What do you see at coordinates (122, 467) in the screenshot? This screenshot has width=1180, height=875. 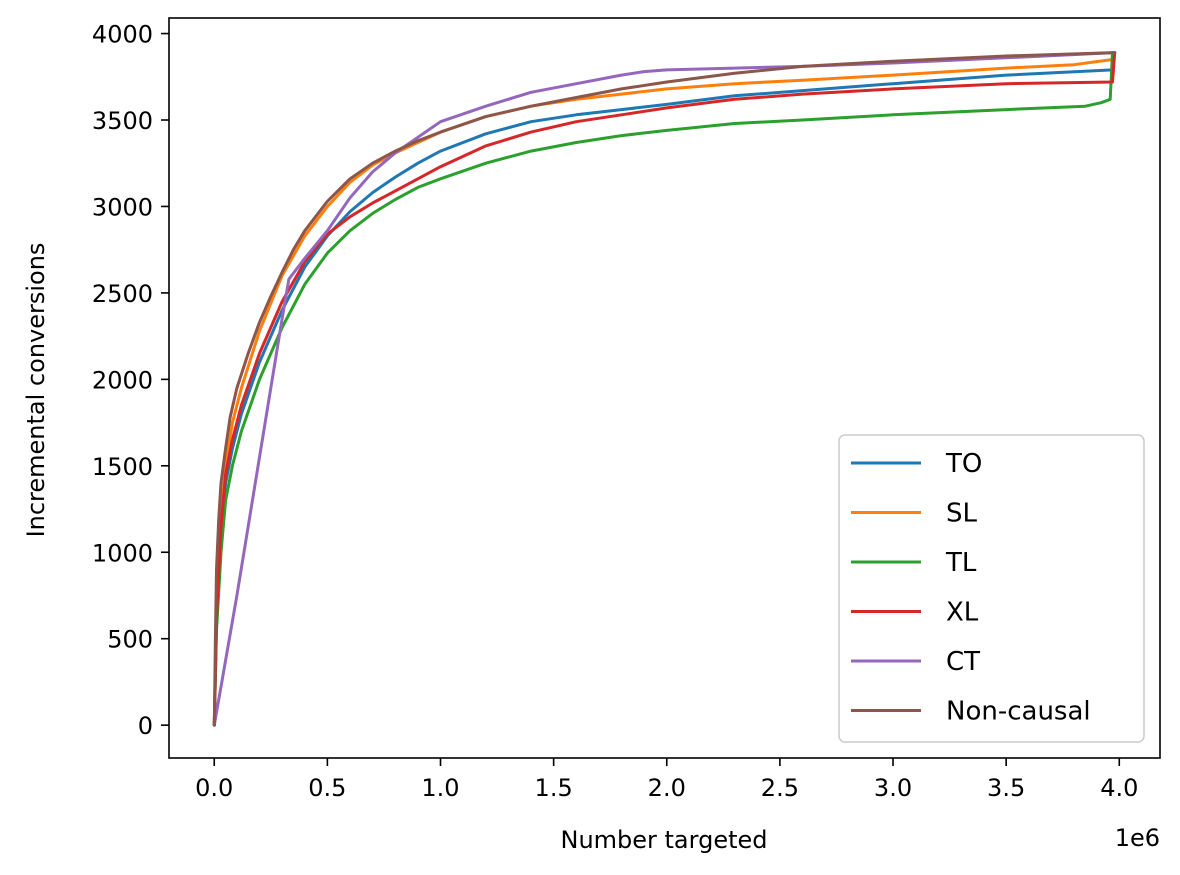 I see `y-tick-label: 1500` at bounding box center [122, 467].